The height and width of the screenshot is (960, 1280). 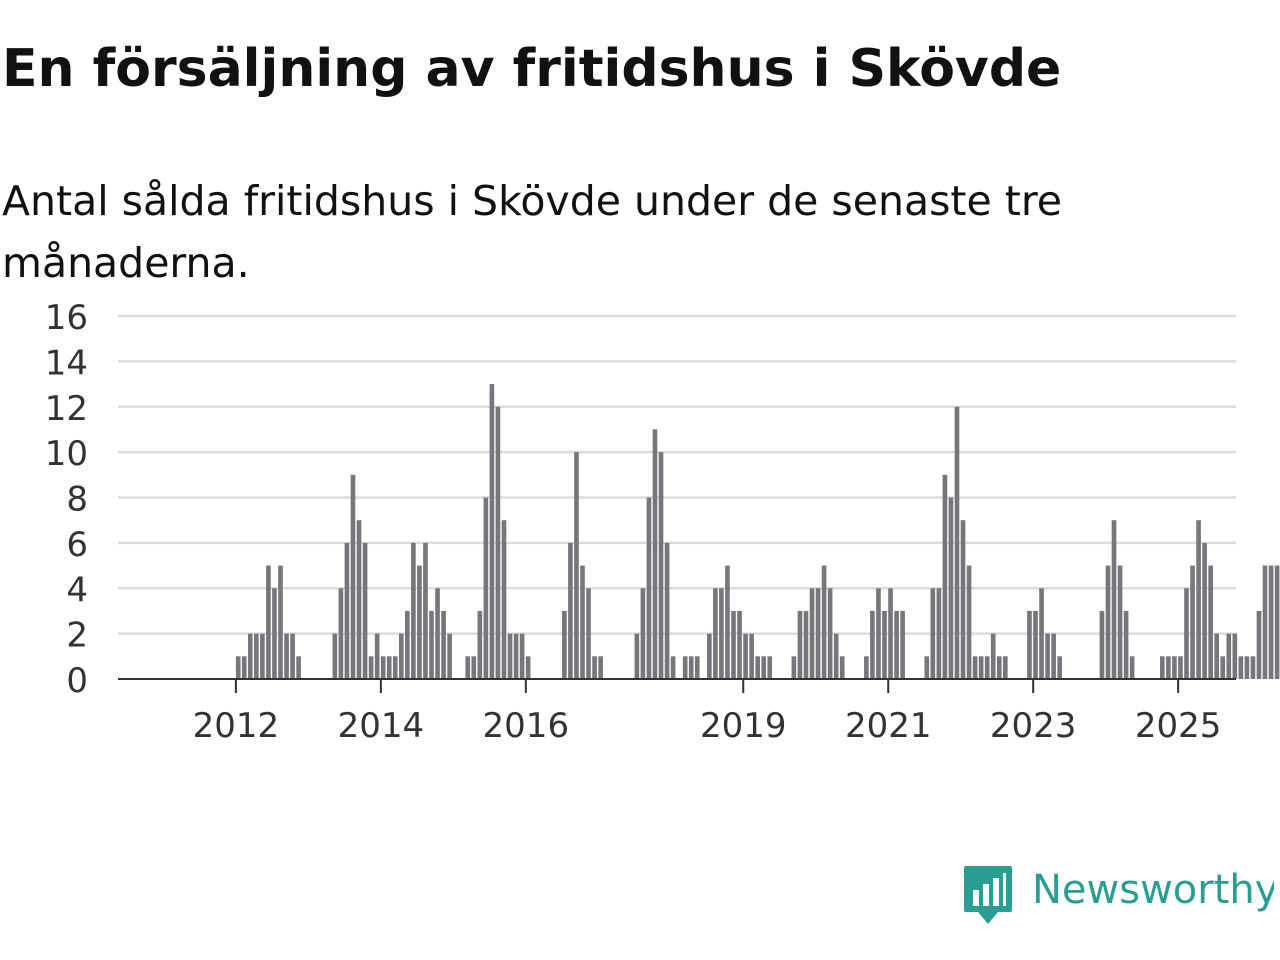 I want to click on x-tick-label: 2014, so click(x=381, y=726).